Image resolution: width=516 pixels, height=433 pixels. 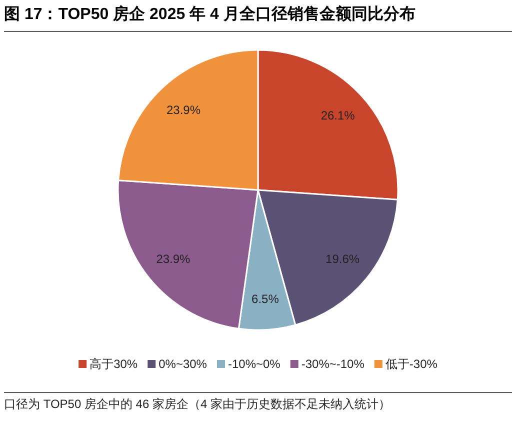 I want to click on data-label: 26.1%, so click(x=338, y=115).